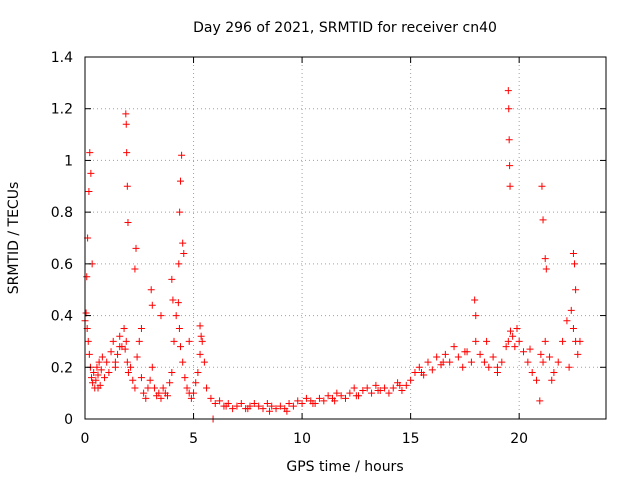 The image size is (640, 480). What do you see at coordinates (14, 238) in the screenshot?
I see `y-axis-label: SRMTID / TECUs` at bounding box center [14, 238].